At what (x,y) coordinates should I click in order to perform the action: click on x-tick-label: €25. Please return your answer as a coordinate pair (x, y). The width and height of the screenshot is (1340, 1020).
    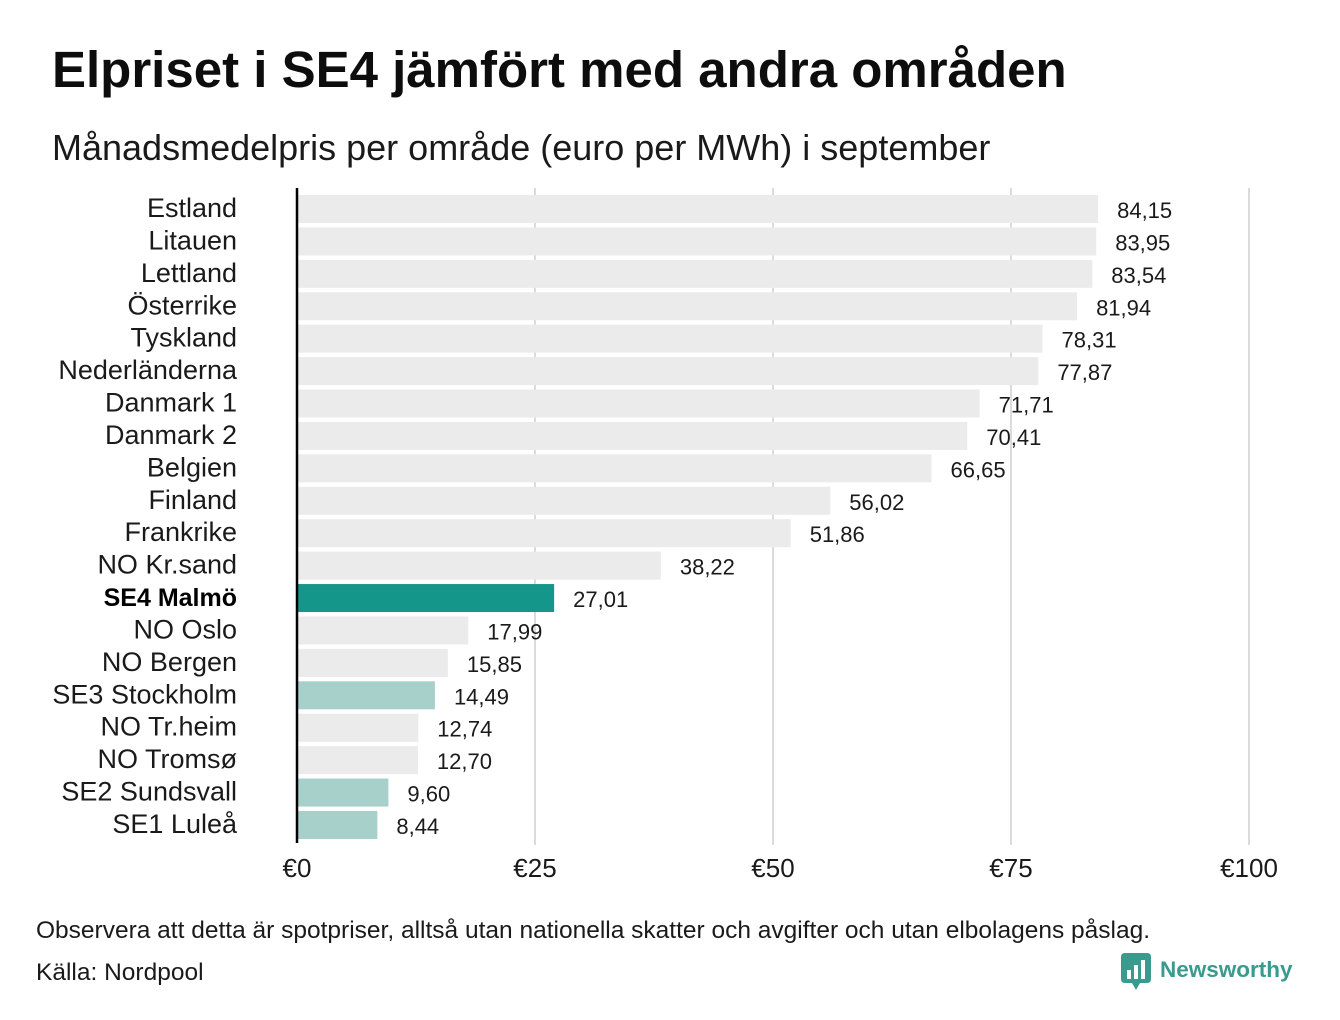
    Looking at the image, I should click on (534, 868).